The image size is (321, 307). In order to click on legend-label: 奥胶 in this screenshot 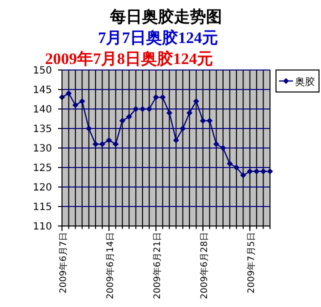, I will do `click(305, 82)`.